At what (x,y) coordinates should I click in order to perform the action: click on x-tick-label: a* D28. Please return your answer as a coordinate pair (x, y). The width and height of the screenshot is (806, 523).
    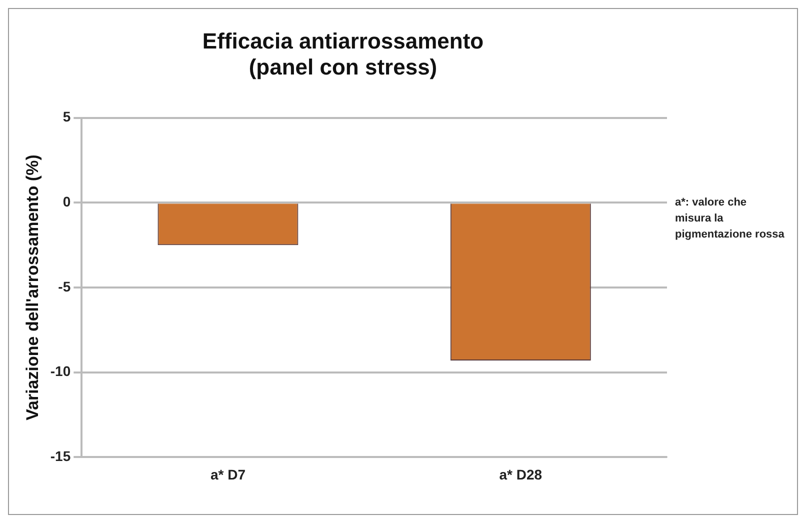
    Looking at the image, I should click on (520, 474).